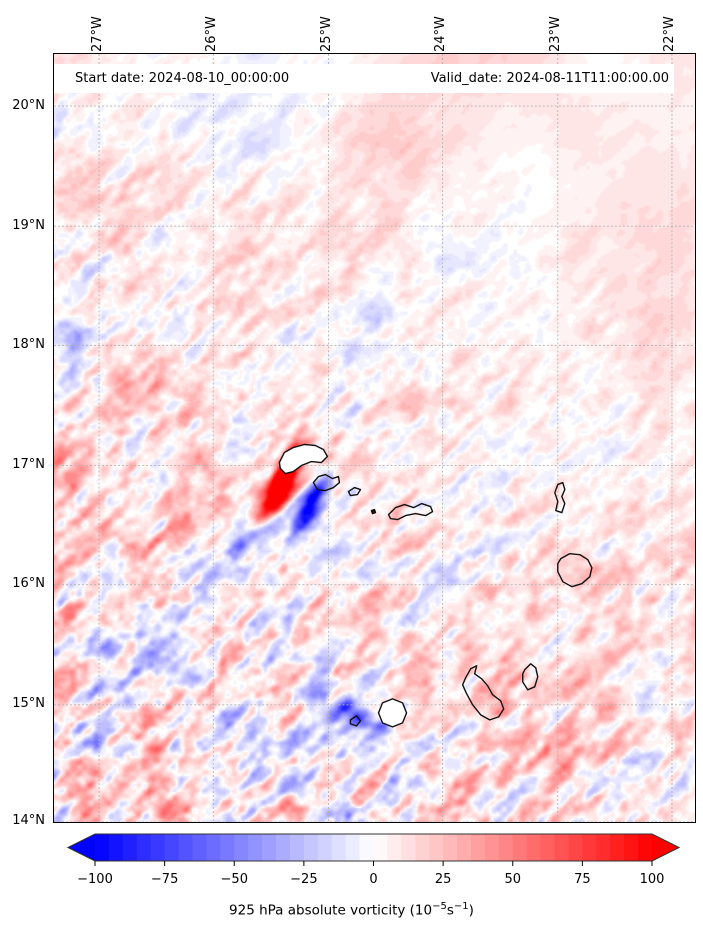 This screenshot has width=703, height=936. I want to click on x-tick-label: 25°W, so click(326, 34).